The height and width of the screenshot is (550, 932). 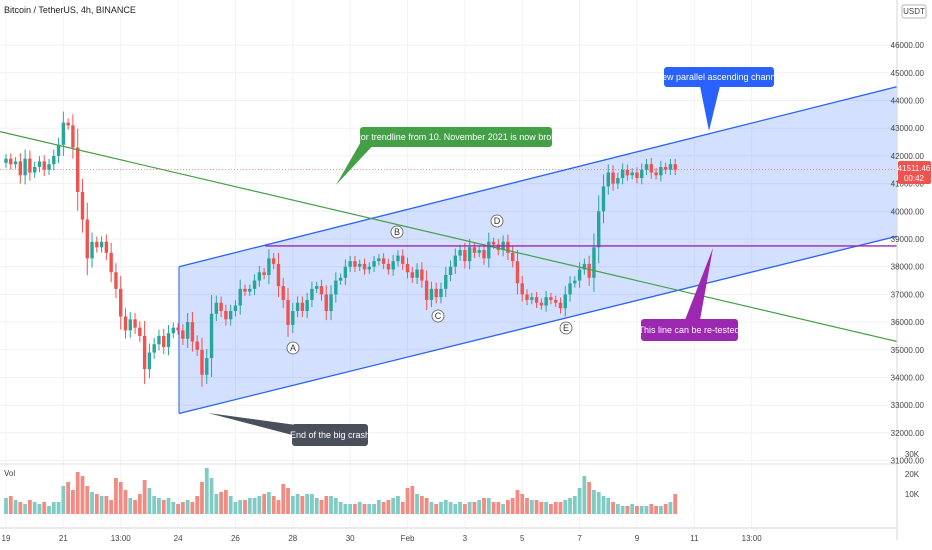 I want to click on wave-marker-a: A, so click(x=293, y=348).